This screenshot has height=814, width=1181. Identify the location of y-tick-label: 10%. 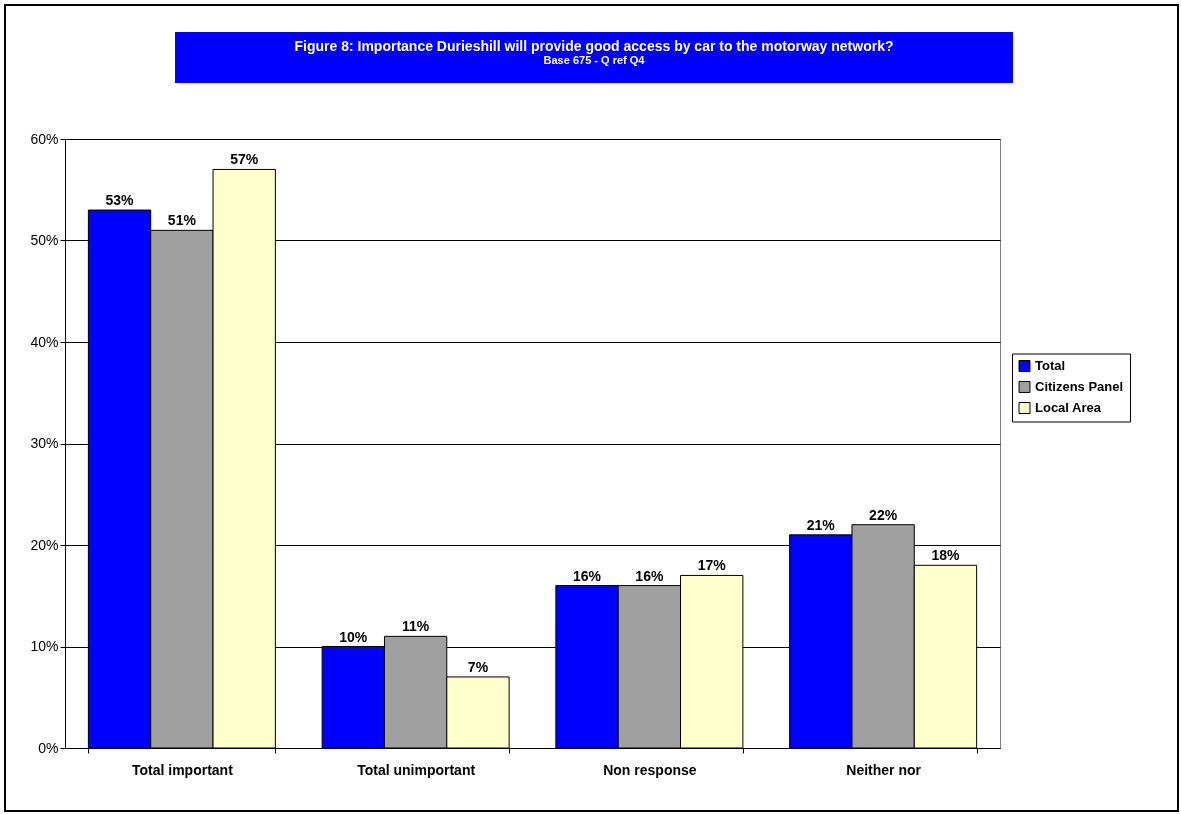
(44, 646).